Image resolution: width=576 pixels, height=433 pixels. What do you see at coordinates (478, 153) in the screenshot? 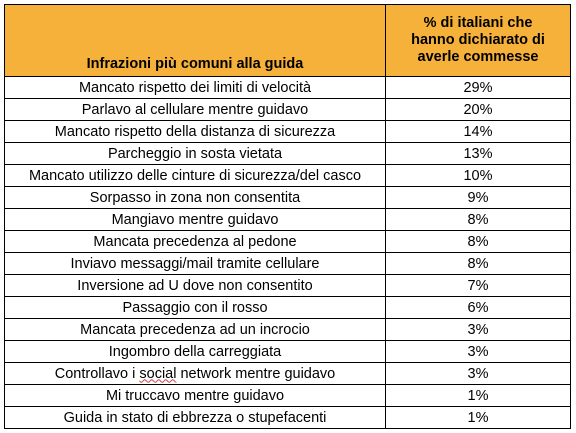
I see `infraction-percentage: 13%` at bounding box center [478, 153].